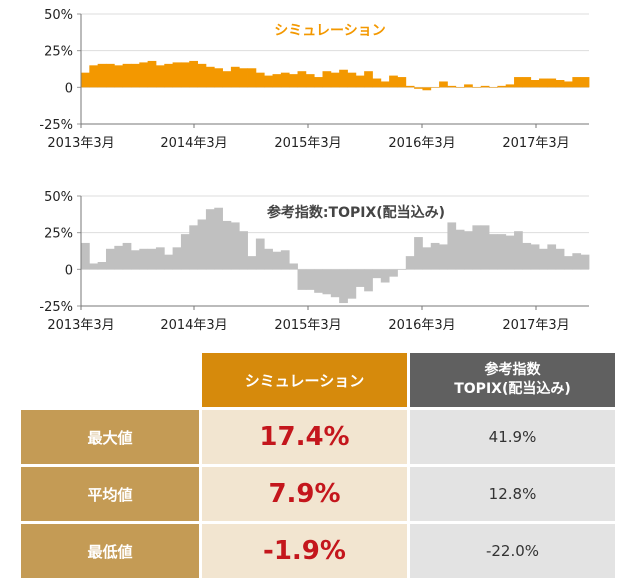 Image resolution: width=640 pixels, height=581 pixels. Describe the element at coordinates (110, 380) in the screenshot. I see `table-corner` at that location.